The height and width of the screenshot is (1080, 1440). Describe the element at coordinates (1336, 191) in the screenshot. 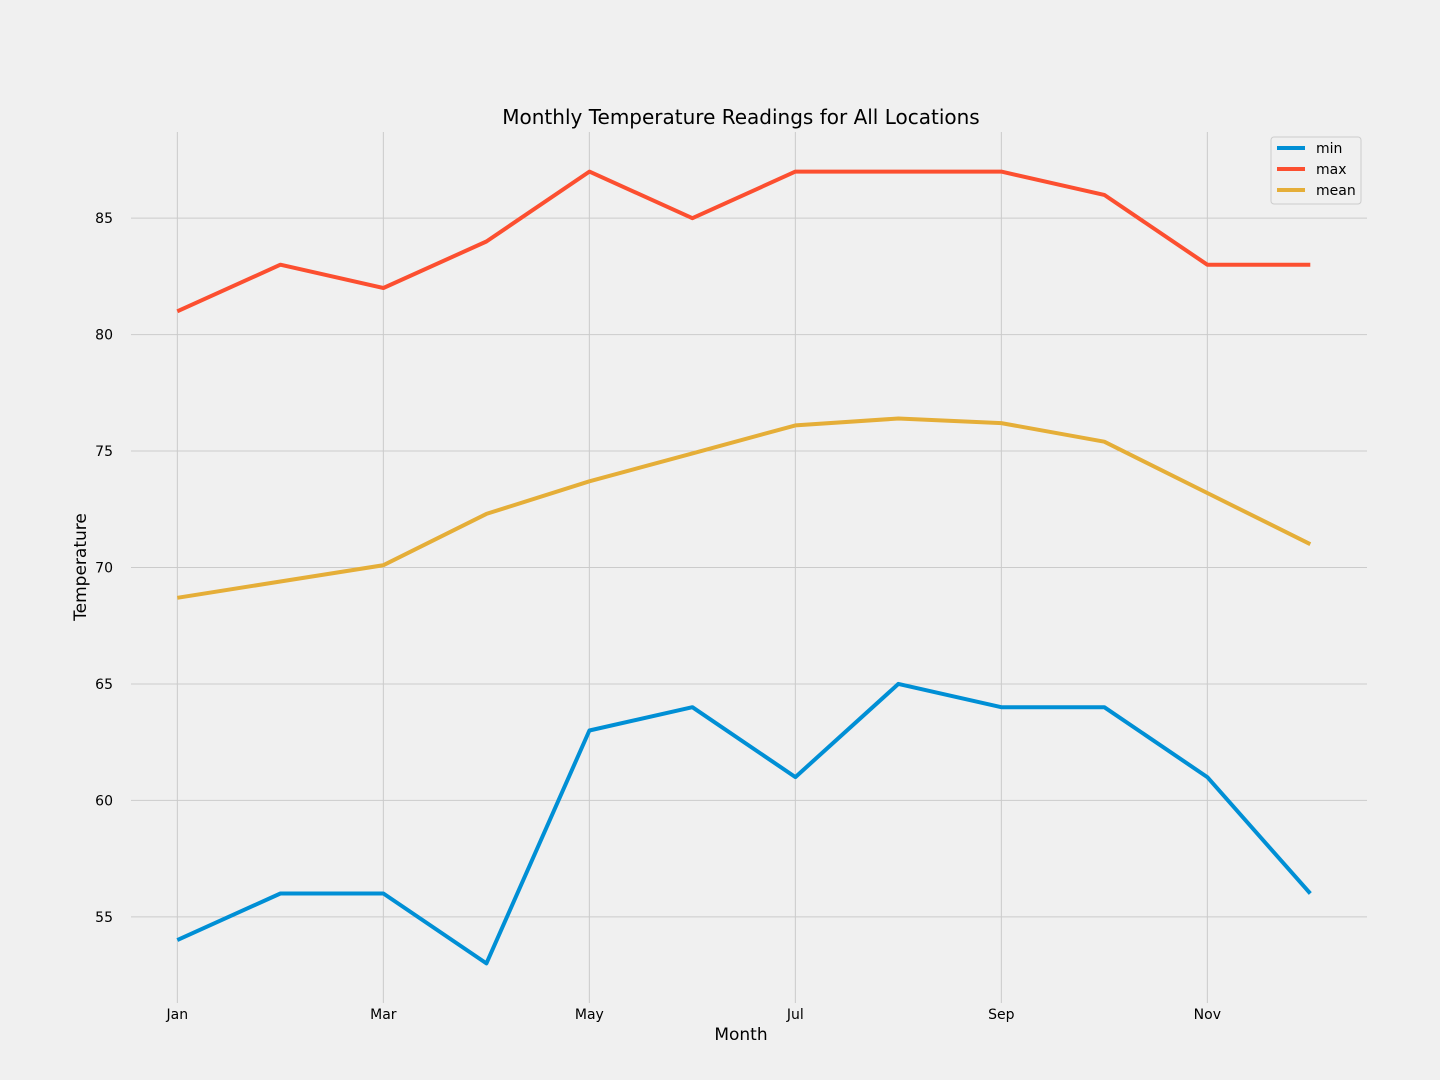

I see `legend-label-mean: mean` at that location.